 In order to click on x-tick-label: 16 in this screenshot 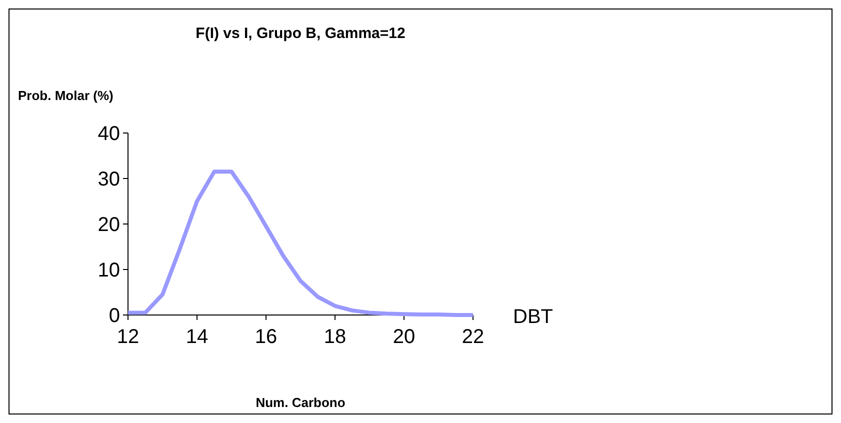, I will do `click(266, 337)`.